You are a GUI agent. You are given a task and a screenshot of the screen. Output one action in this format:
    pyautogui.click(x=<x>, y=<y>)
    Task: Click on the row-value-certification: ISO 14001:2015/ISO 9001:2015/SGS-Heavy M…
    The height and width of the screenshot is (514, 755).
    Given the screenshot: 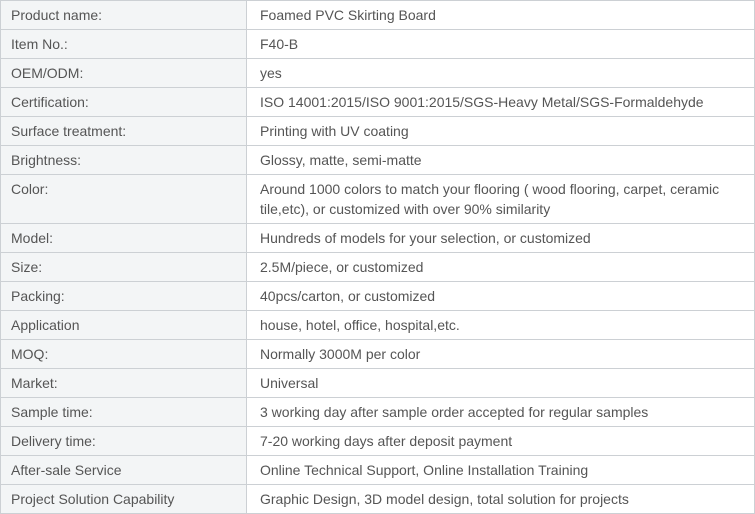 What is the action you would take?
    pyautogui.click(x=500, y=102)
    